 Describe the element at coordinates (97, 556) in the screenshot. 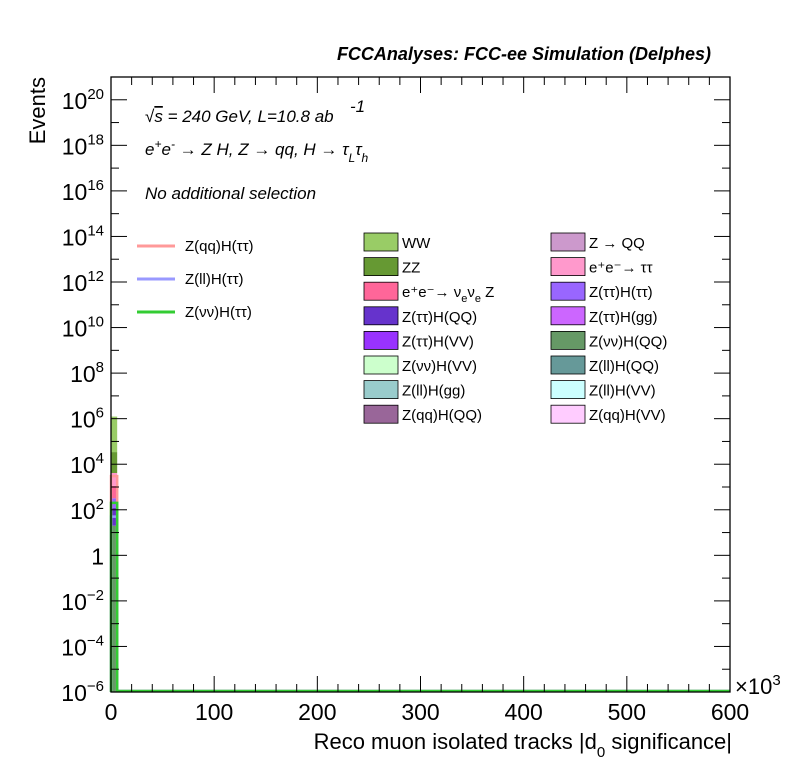

I see `y-tick-label: 1` at that location.